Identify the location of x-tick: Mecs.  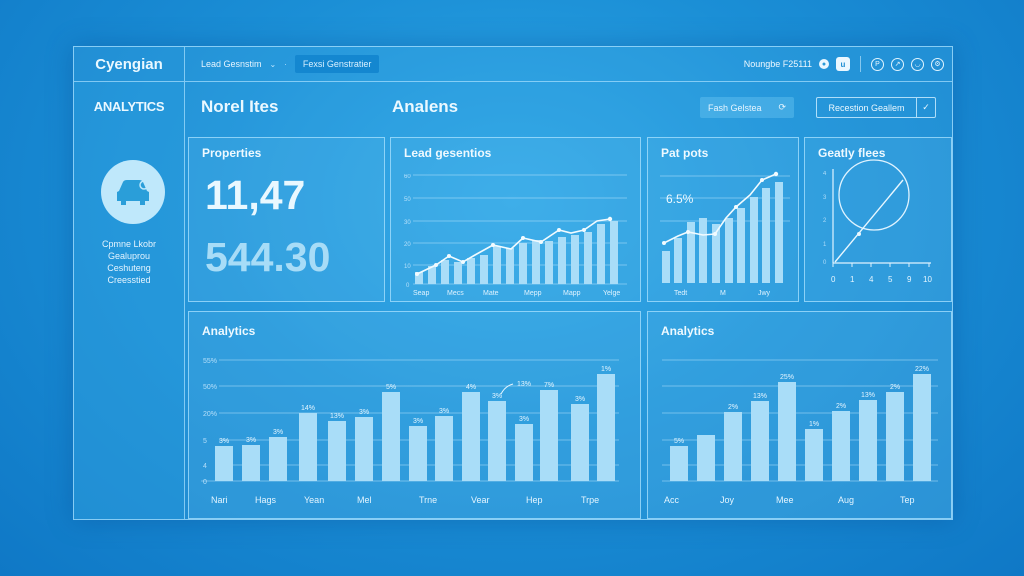
(455, 293).